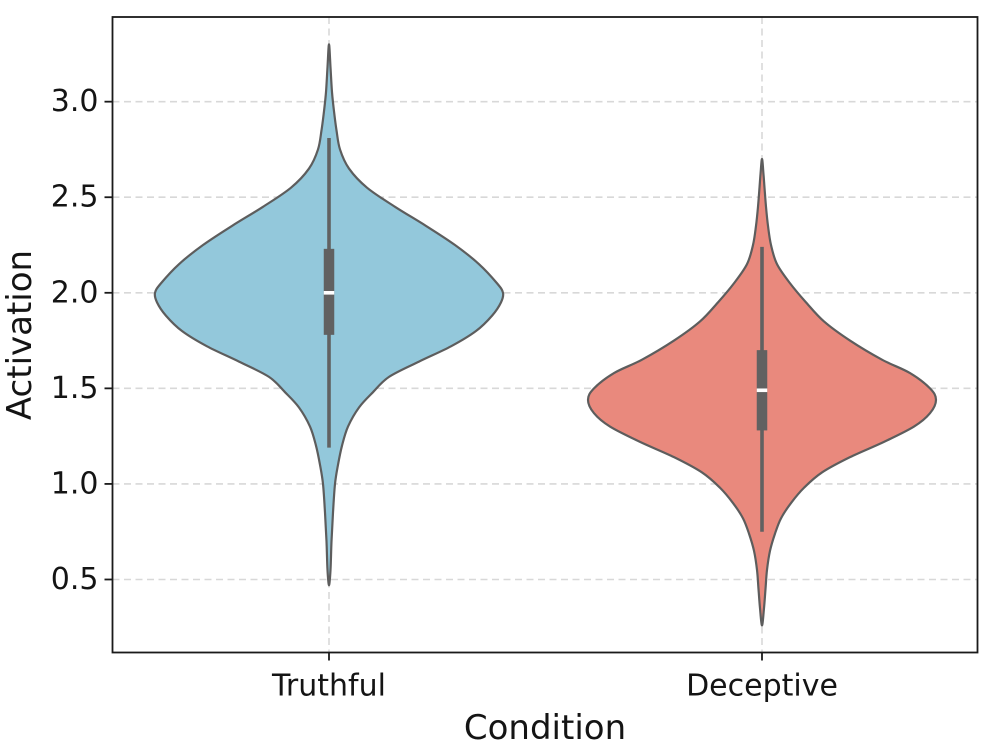 This screenshot has width=997, height=747. I want to click on y-tick-label: 3.0, so click(75, 101).